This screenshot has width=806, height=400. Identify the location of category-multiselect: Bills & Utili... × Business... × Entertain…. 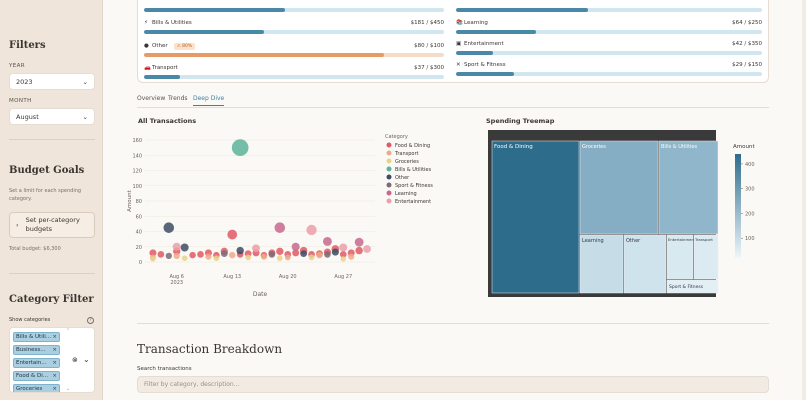
(52, 360).